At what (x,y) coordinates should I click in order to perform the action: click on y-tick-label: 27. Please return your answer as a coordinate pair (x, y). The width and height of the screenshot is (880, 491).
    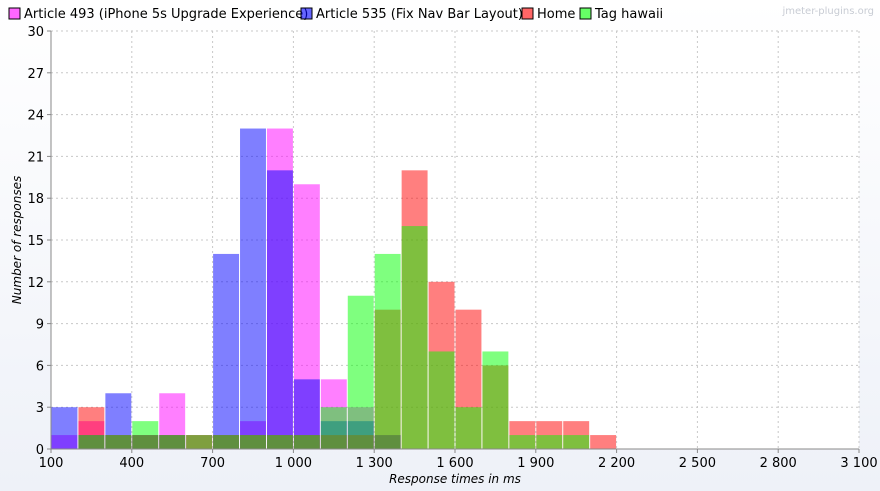
    Looking at the image, I should click on (35, 74).